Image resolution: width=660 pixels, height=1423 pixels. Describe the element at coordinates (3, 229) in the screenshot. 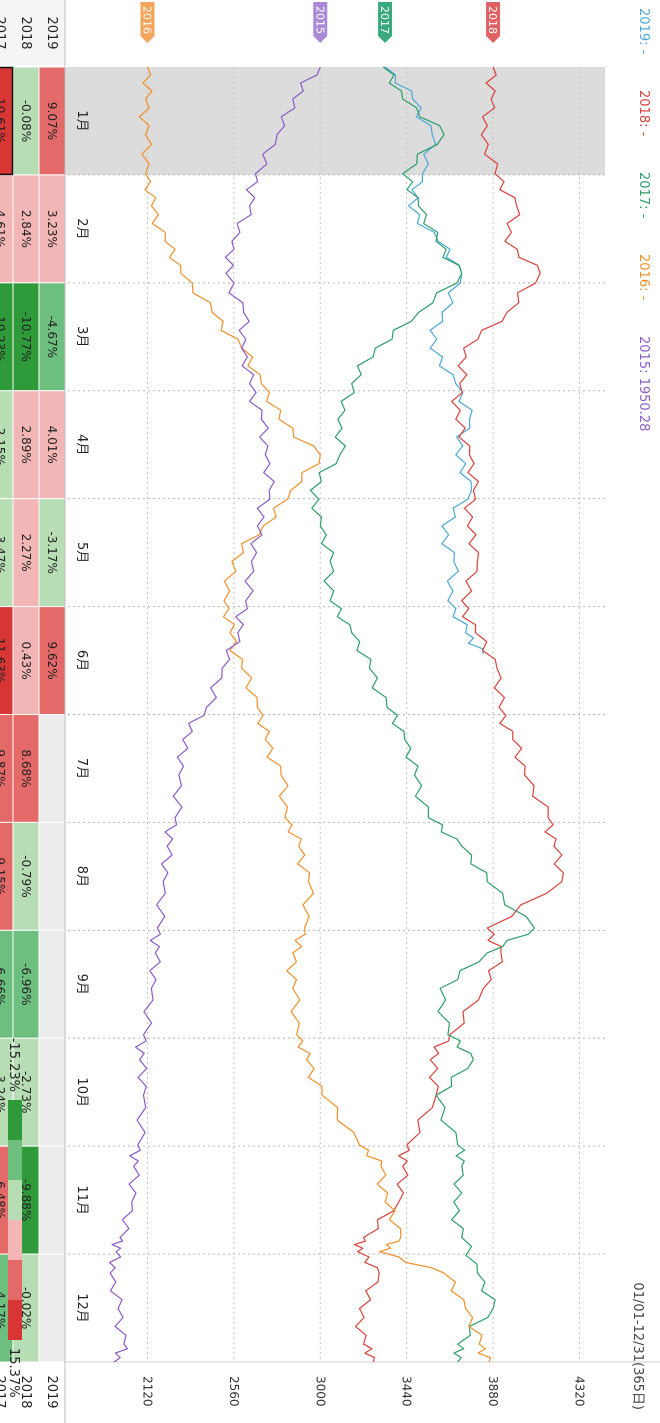

I see `table-cell-value: 4.61%` at that location.